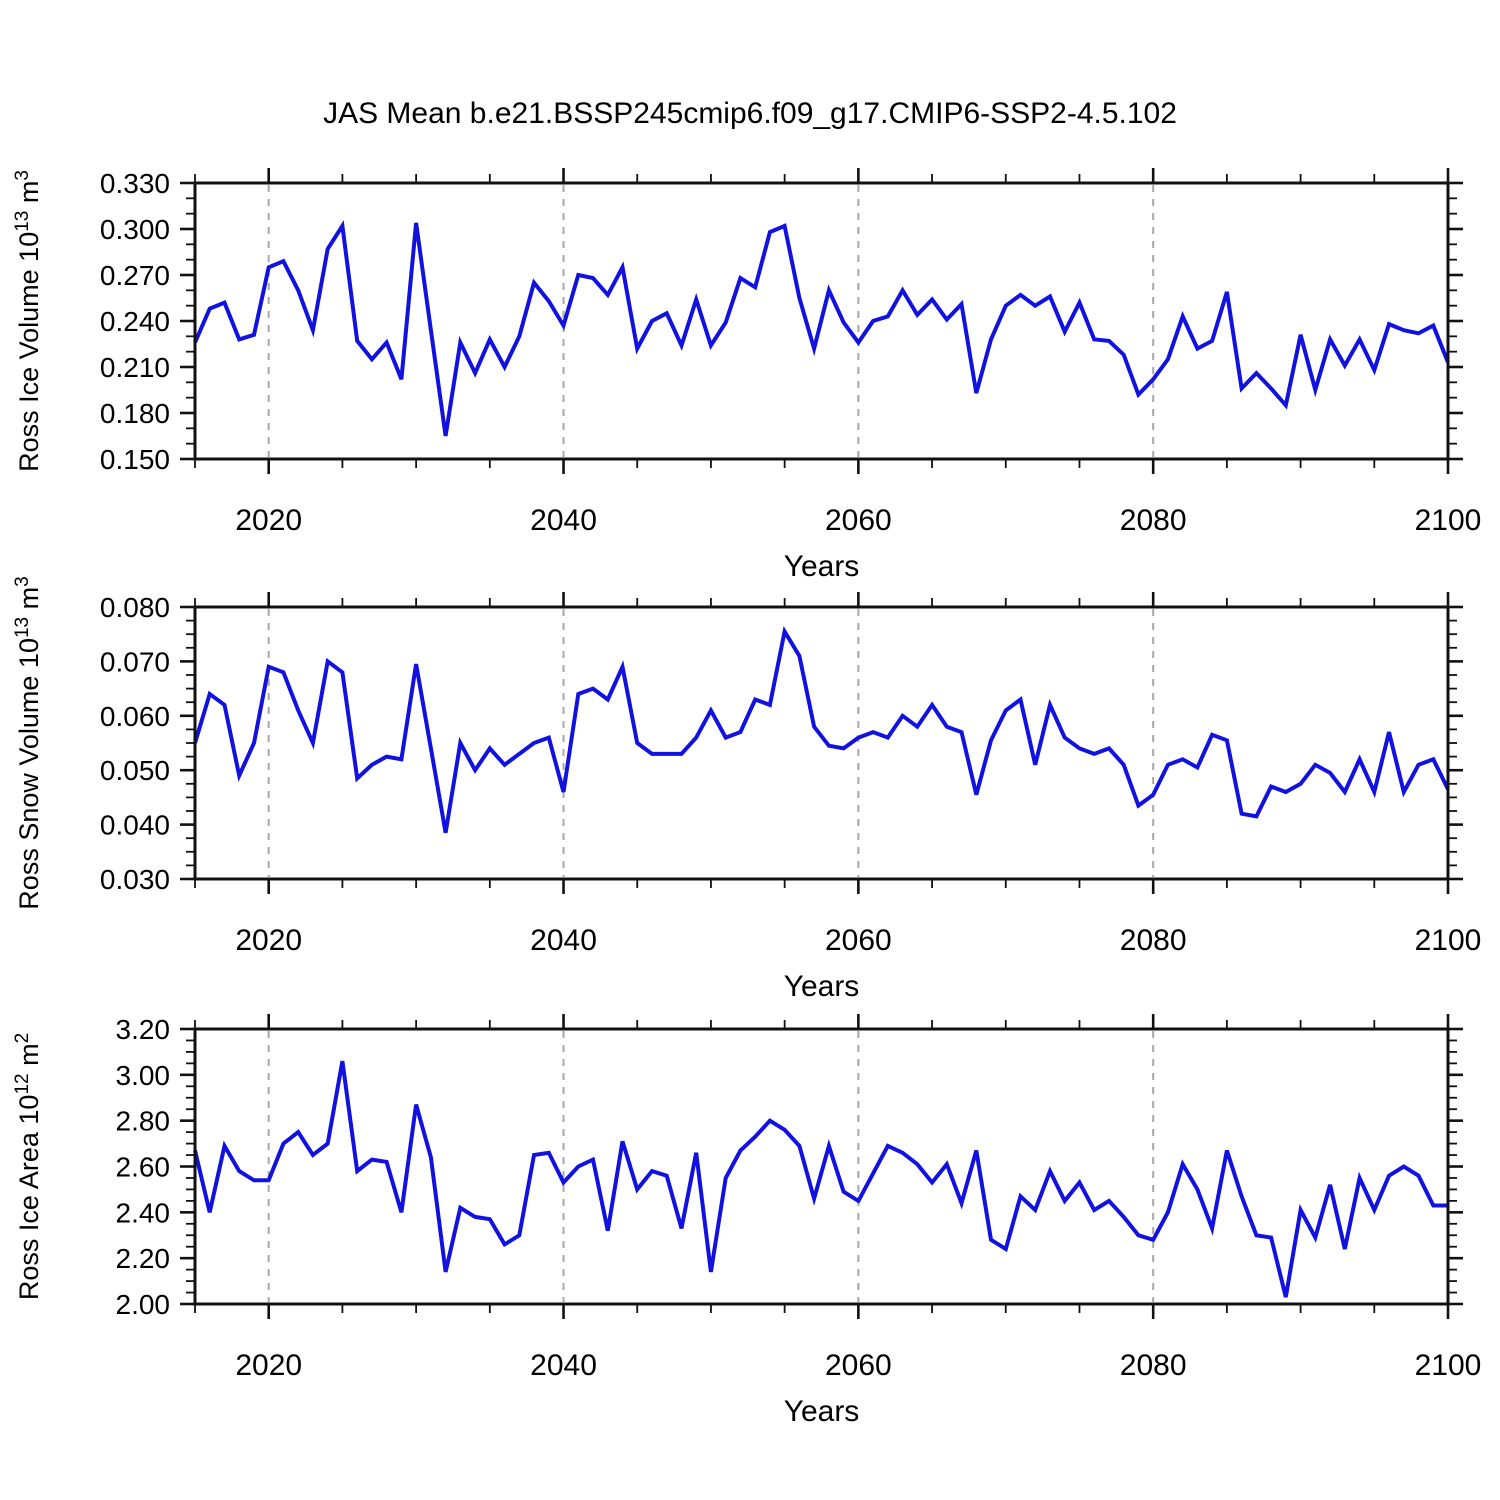 The image size is (1500, 1500). Describe the element at coordinates (143, 1029) in the screenshot. I see `y-tick-label: 3.20` at that location.